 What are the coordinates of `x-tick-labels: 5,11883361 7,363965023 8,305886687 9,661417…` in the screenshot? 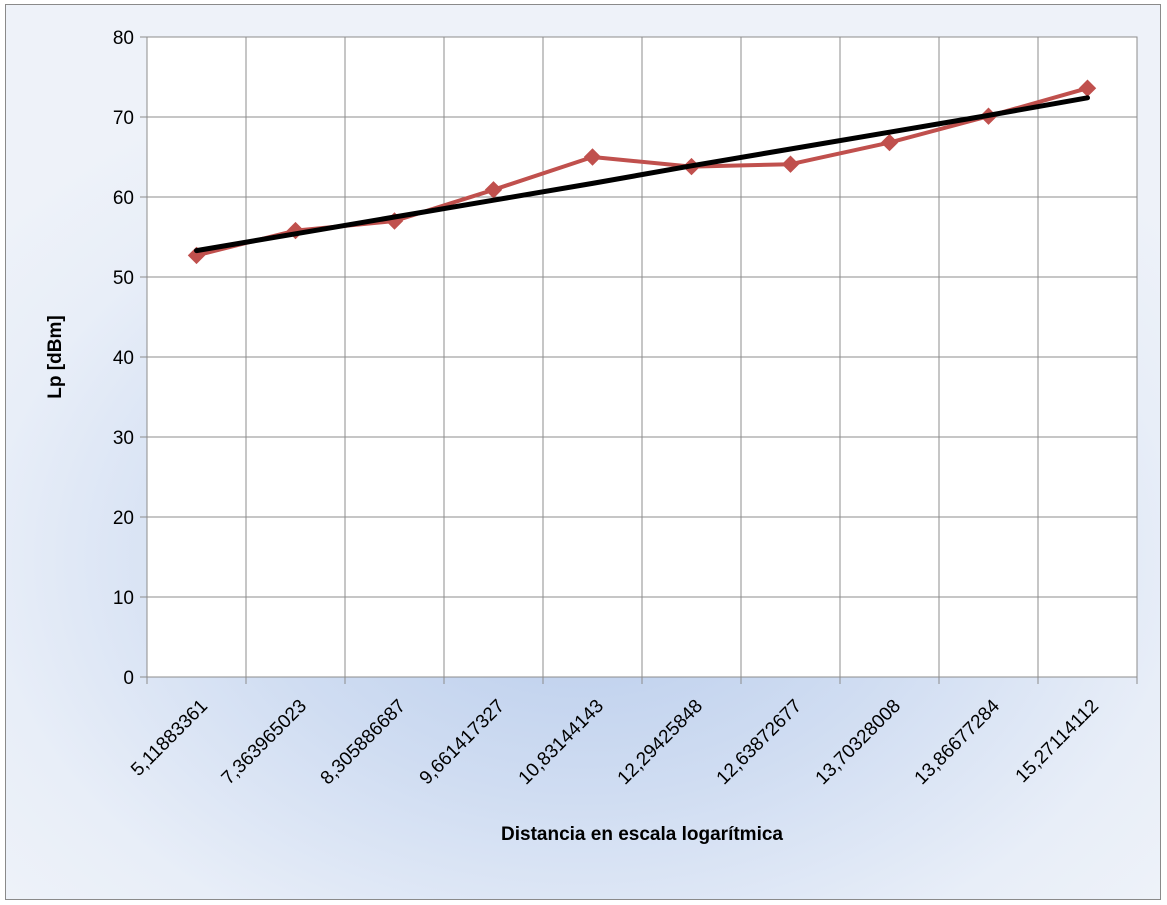 It's located at (615, 742).